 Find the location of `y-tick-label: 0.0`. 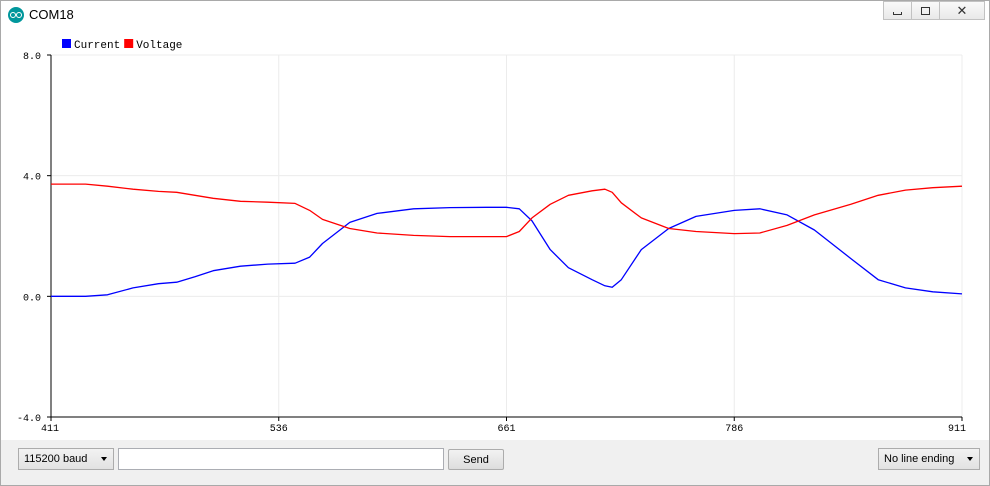

y-tick-label: 0.0 is located at coordinates (32, 298).